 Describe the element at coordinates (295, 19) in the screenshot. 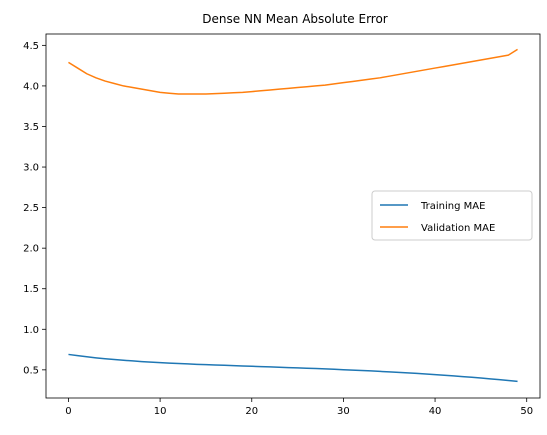

I see `chart-title: Dense NN Mean Absolute Error` at that location.